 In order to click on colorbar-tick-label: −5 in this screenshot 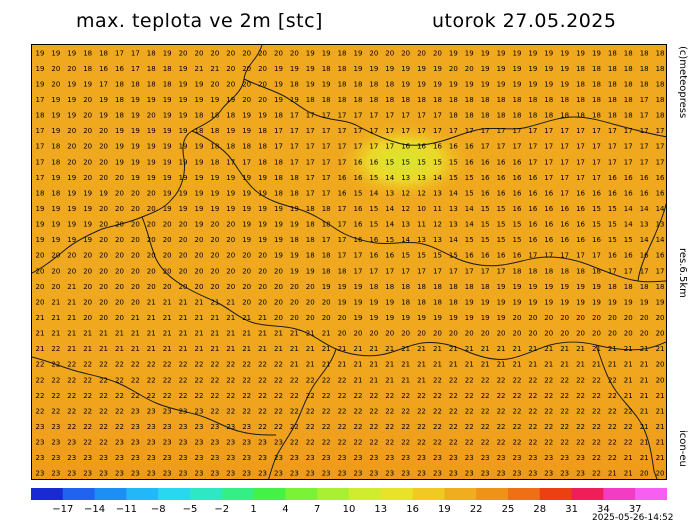, I will do `click(190, 509)`.